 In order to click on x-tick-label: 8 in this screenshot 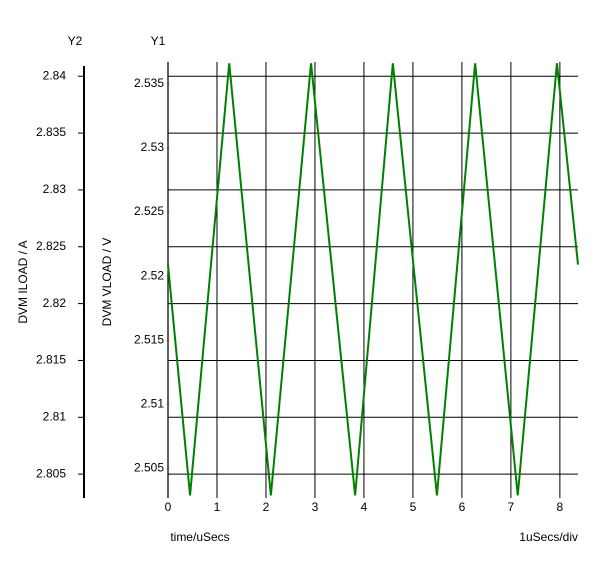, I will do `click(560, 507)`.